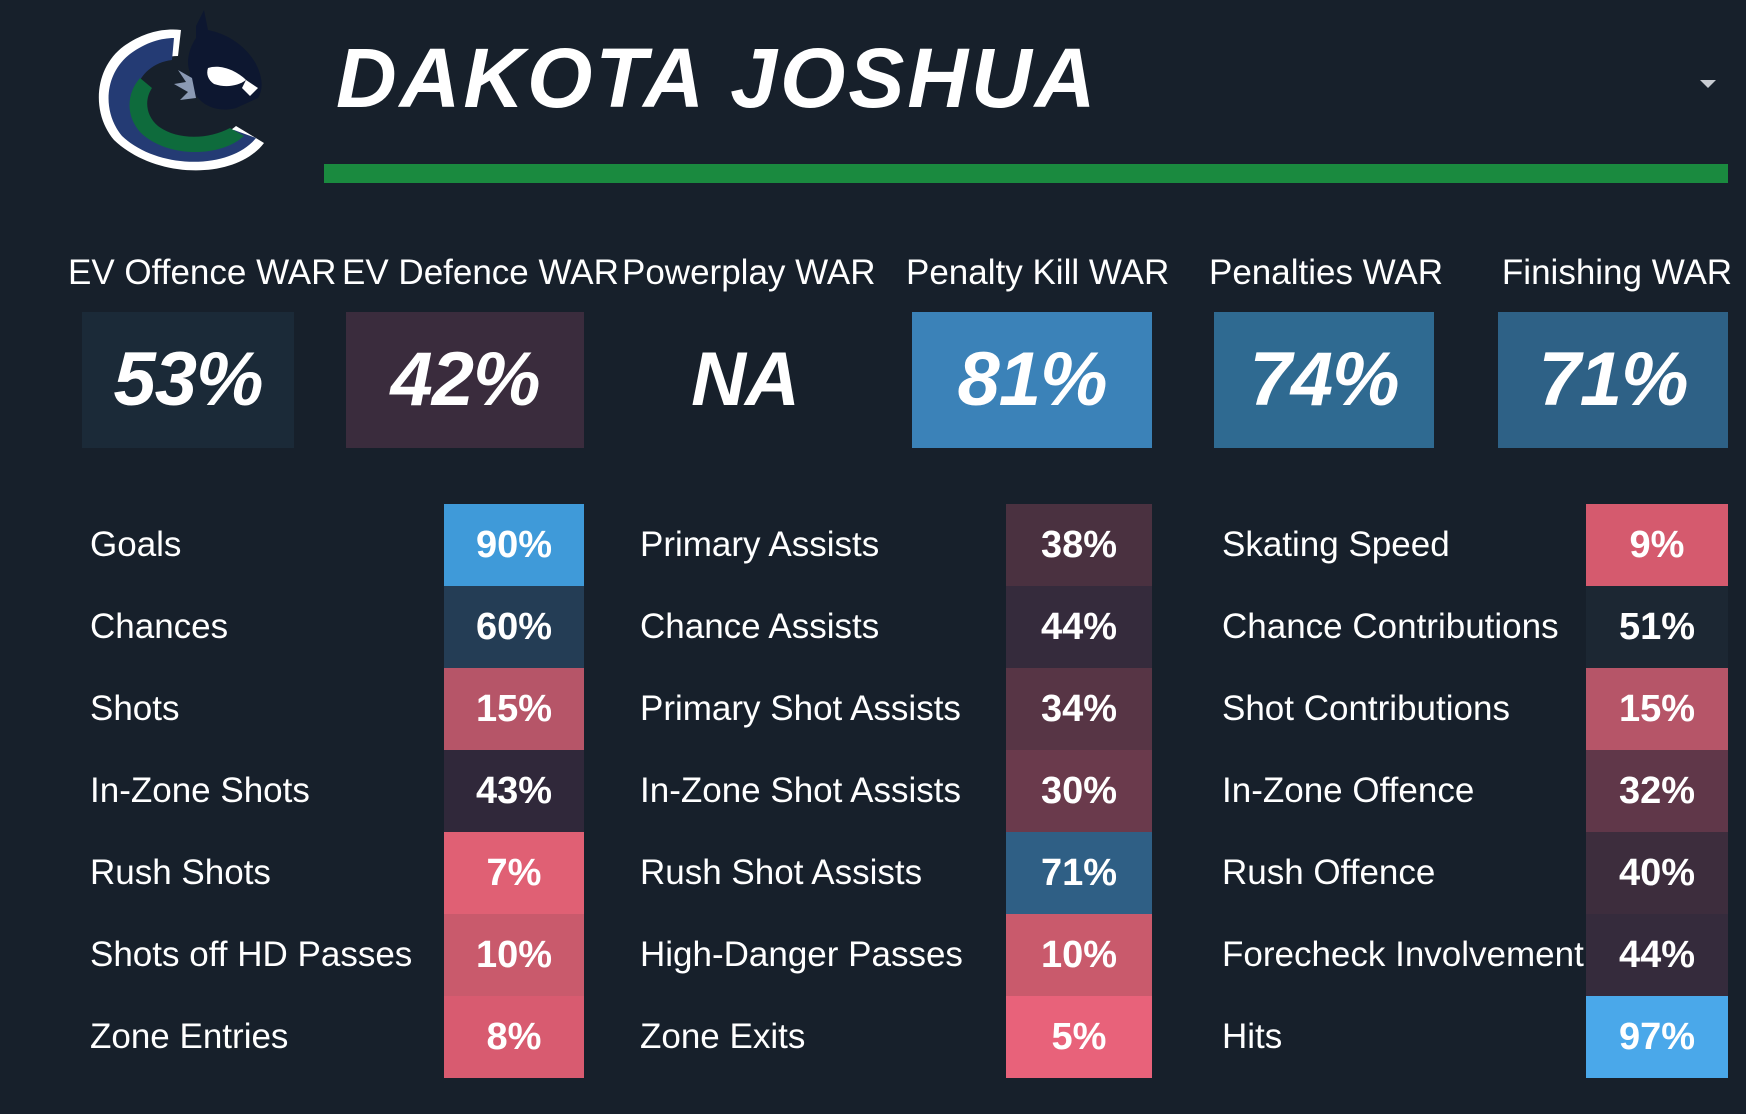  I want to click on war-label-ev-defence: EV Defence WAR, so click(480, 272).